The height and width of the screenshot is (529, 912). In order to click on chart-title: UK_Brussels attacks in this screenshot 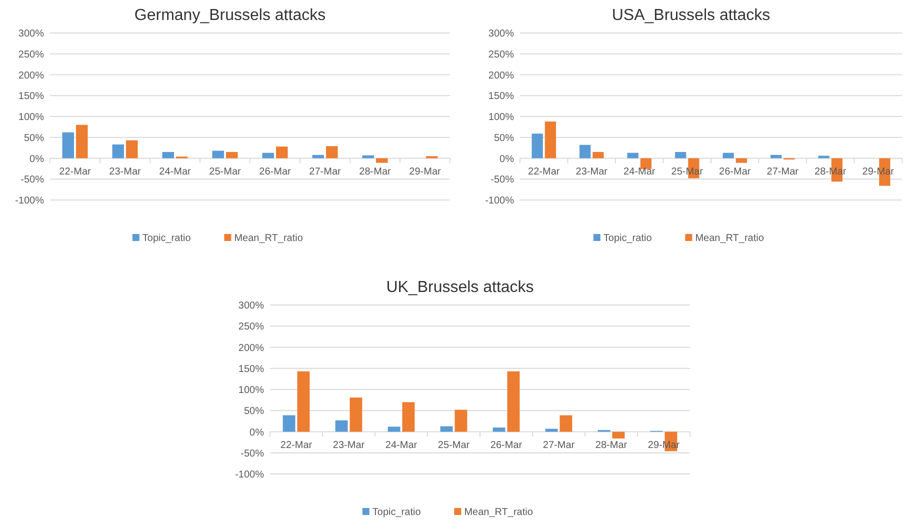, I will do `click(460, 287)`.